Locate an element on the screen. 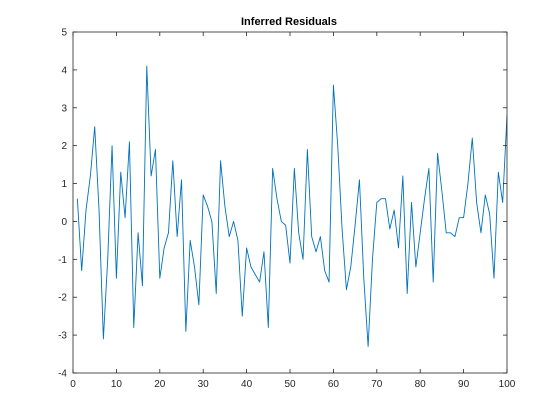 This screenshot has height=420, width=560. y-tick-label: 0 is located at coordinates (64, 222).